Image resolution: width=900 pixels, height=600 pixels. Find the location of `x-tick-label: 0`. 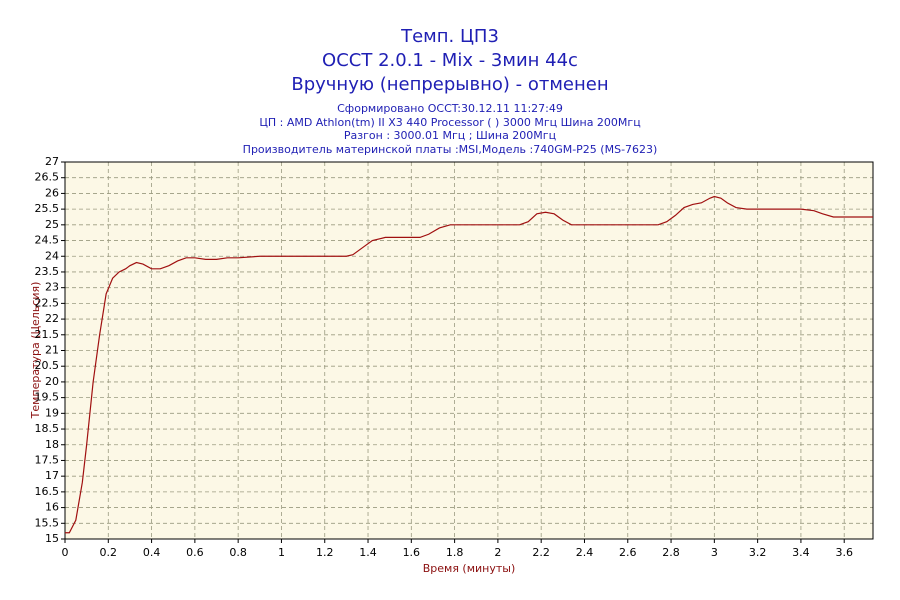

x-tick-label: 0 is located at coordinates (65, 552).